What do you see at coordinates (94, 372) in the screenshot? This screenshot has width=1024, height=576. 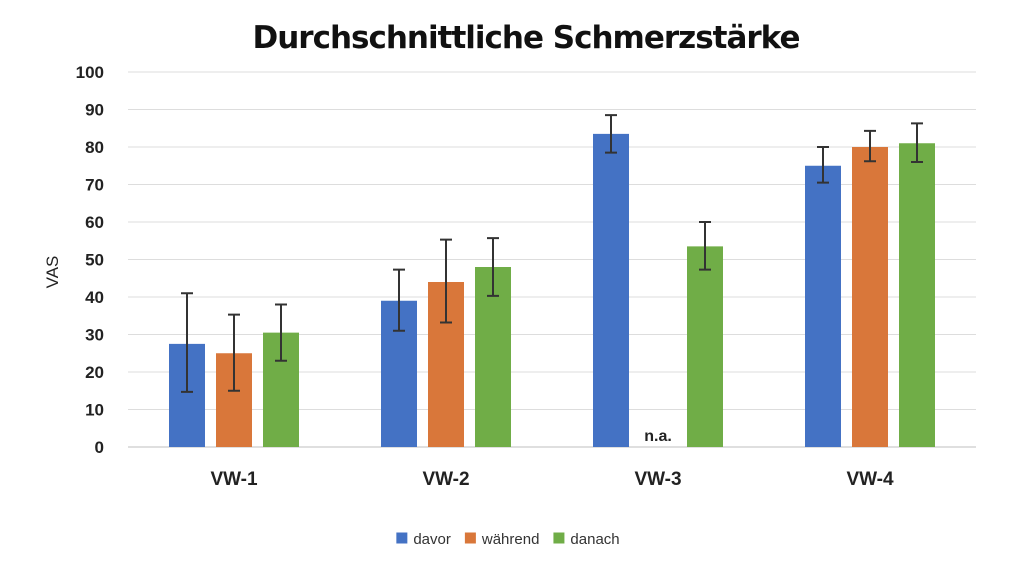 I see `y-tick-label: 20` at bounding box center [94, 372].